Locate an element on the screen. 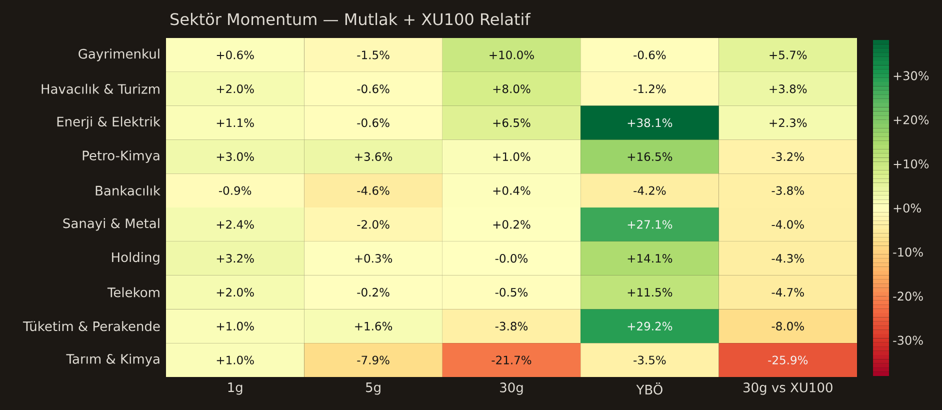 The image size is (942, 410). data-label: +1.1% is located at coordinates (235, 123).